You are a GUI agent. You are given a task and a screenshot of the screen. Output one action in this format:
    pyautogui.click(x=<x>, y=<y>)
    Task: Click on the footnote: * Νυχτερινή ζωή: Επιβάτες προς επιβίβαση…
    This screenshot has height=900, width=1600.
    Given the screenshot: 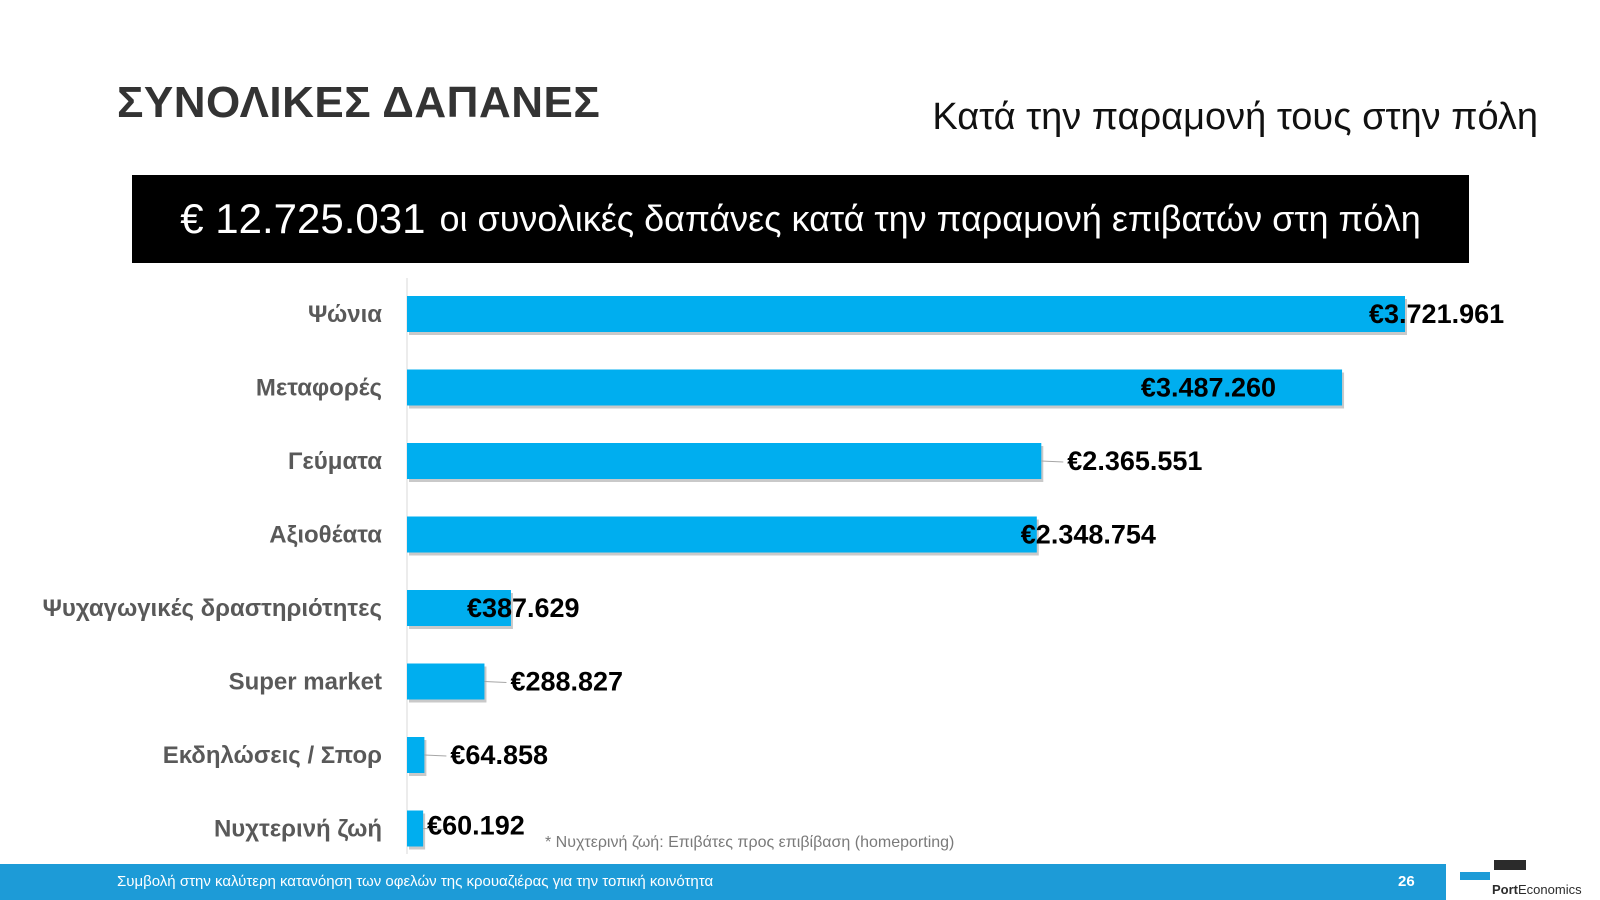 What is the action you would take?
    pyautogui.click(x=750, y=842)
    